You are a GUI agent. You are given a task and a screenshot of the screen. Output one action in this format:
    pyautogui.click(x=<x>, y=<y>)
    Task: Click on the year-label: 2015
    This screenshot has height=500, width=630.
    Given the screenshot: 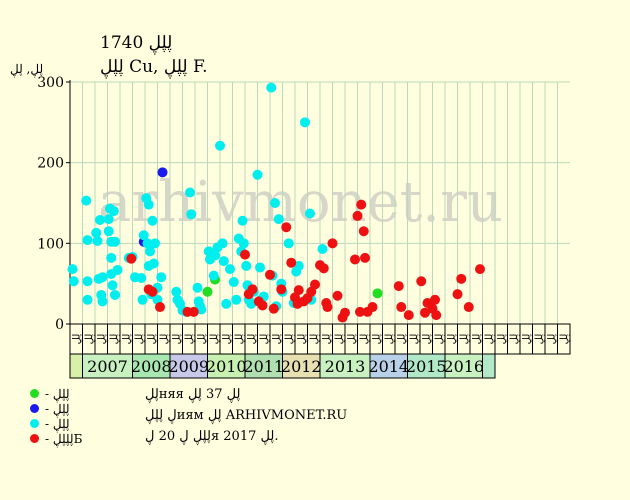 What is the action you would take?
    pyautogui.click(x=426, y=366)
    